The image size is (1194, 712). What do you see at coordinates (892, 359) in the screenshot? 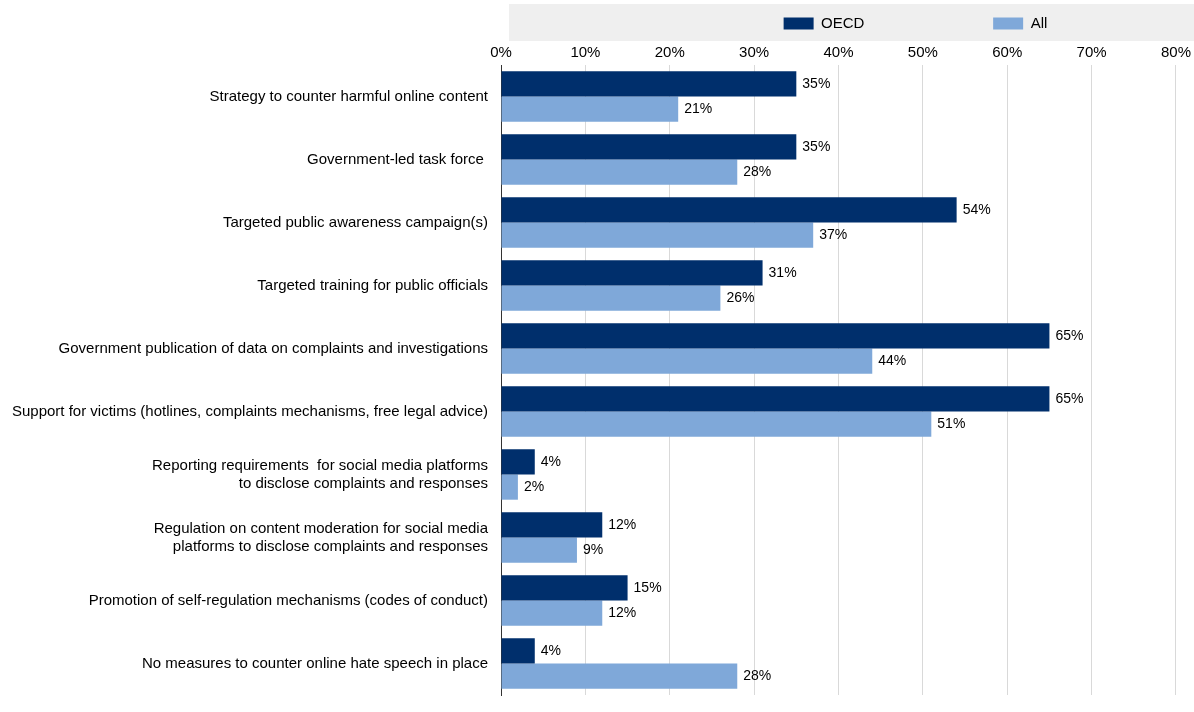
I see `data-label: 44%` at bounding box center [892, 359].